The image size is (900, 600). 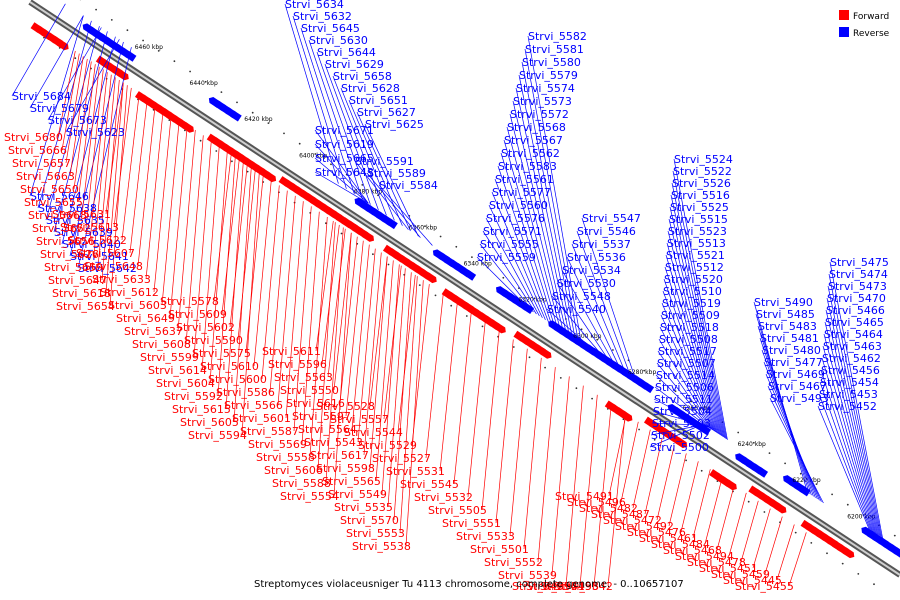 I want to click on gene-label: Strvi_5509, so click(x=690, y=315).